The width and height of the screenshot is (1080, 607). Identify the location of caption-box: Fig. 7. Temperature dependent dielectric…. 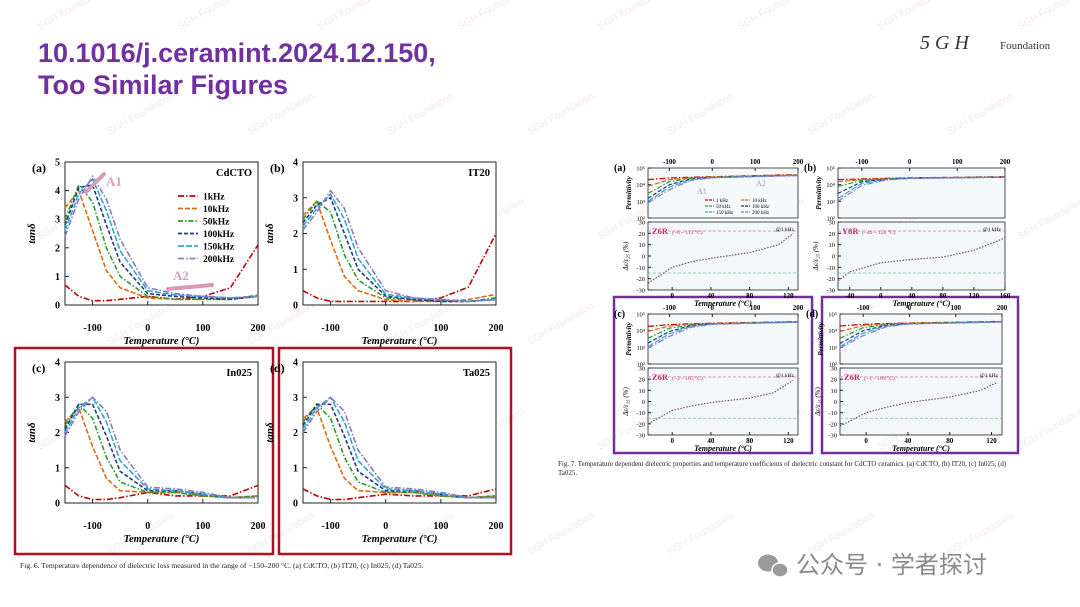
(782, 468).